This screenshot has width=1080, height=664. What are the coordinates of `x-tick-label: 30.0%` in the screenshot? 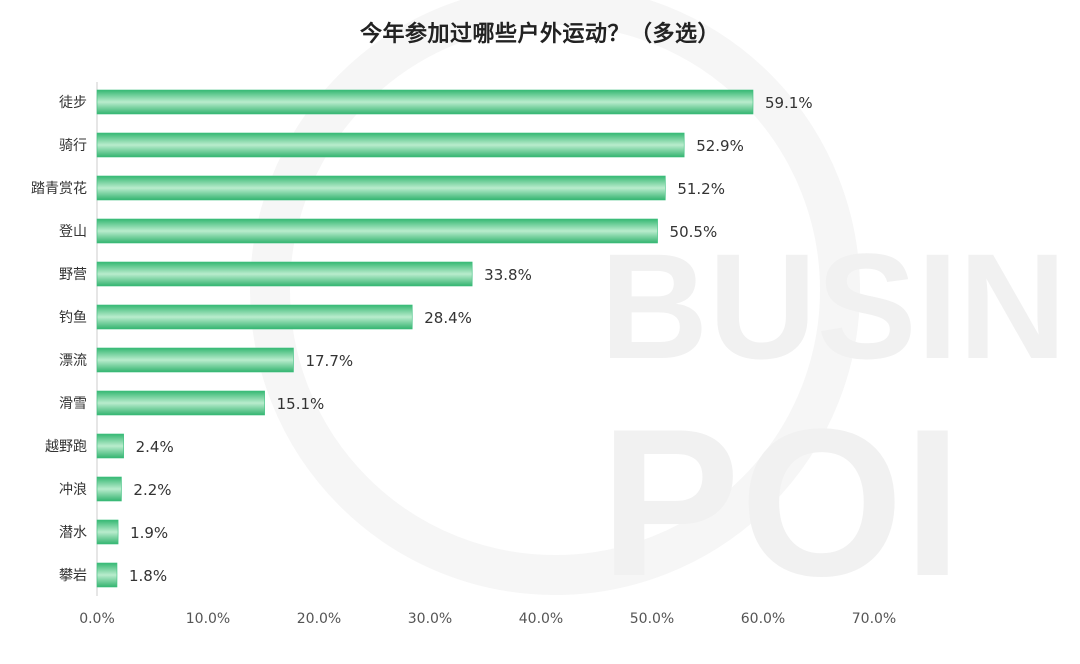 It's located at (430, 619).